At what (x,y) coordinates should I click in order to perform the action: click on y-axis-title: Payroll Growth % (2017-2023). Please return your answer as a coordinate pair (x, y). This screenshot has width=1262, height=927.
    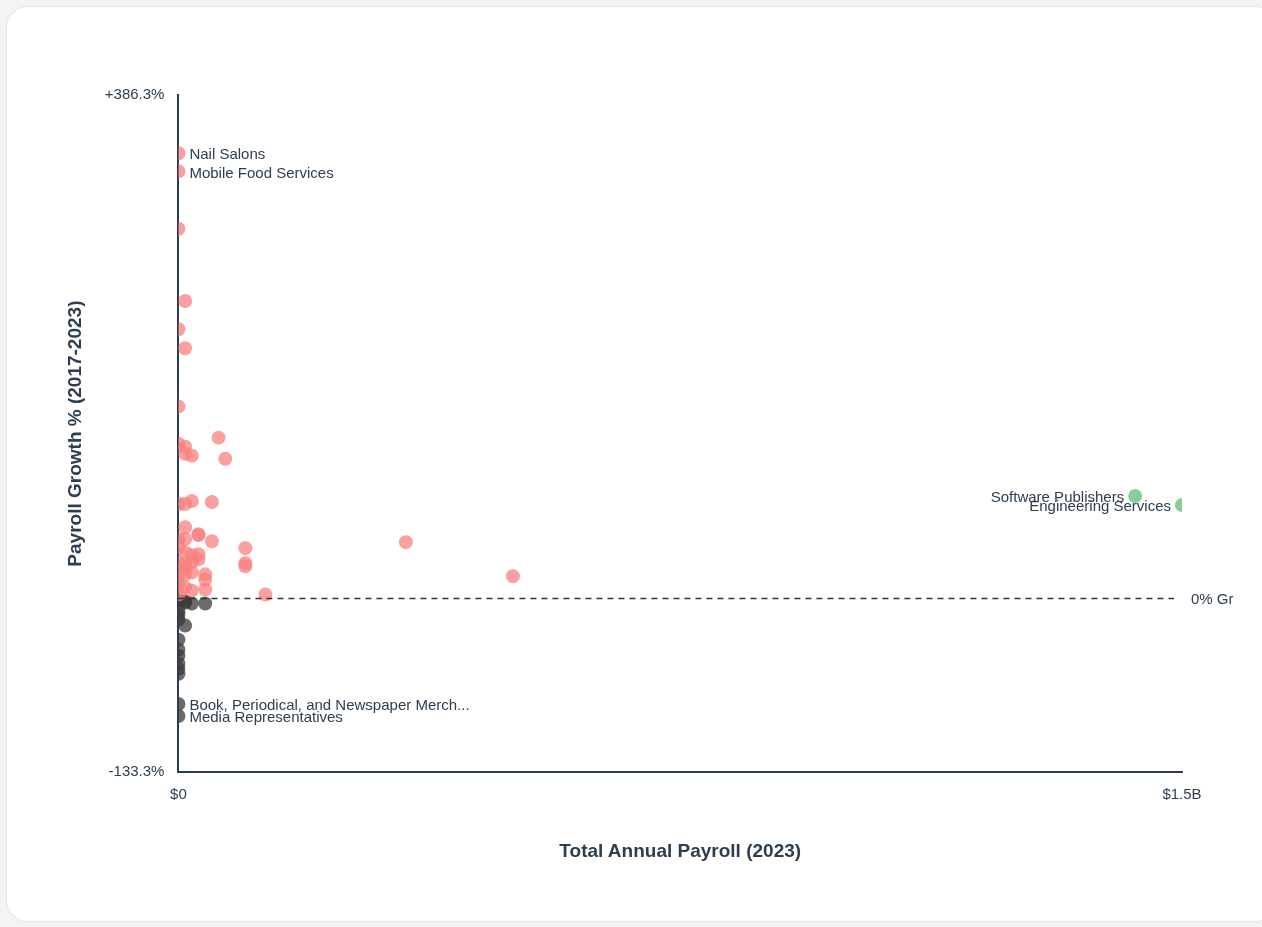
    Looking at the image, I should click on (74, 433).